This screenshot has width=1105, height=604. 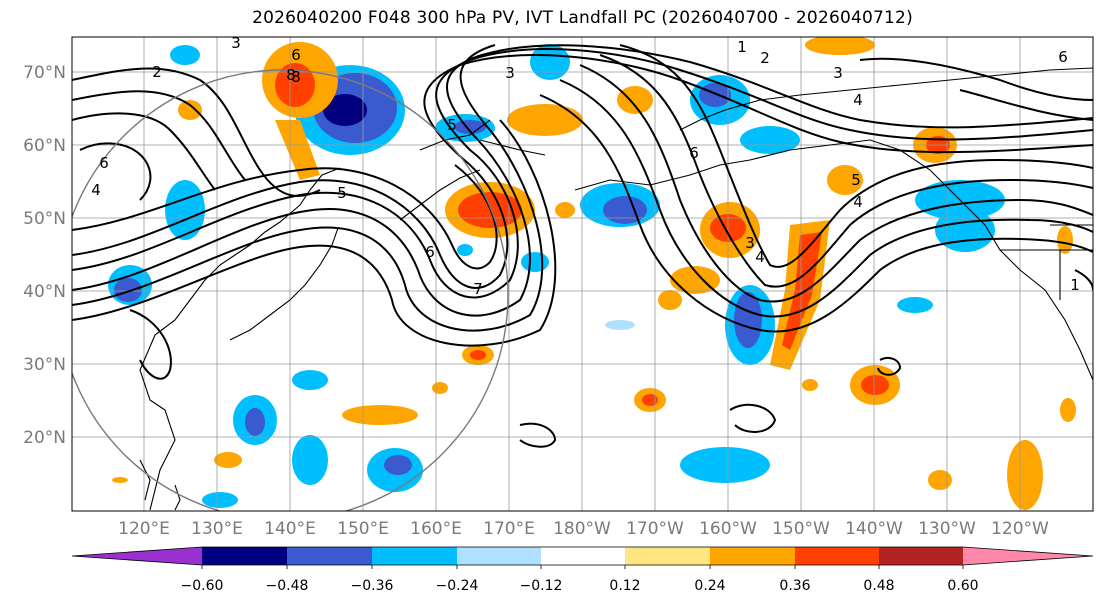 What do you see at coordinates (44, 255) in the screenshot?
I see `latitude-labels: 70°N 60°N 50°N 40°N 30°N 20°N` at bounding box center [44, 255].